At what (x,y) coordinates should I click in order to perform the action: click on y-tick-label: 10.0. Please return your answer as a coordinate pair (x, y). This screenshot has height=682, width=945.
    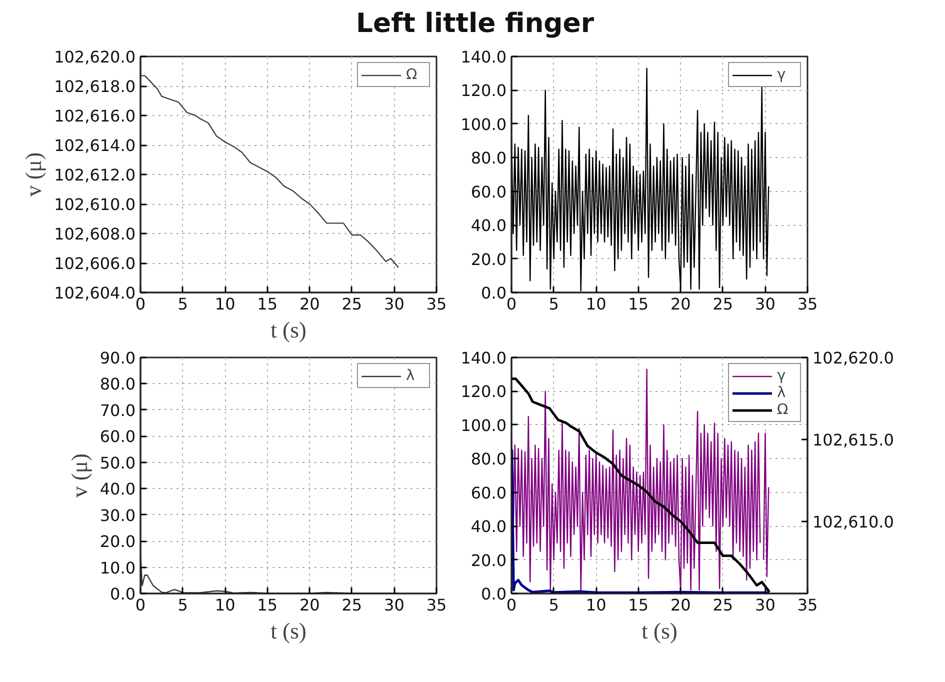
    Looking at the image, I should click on (118, 568).